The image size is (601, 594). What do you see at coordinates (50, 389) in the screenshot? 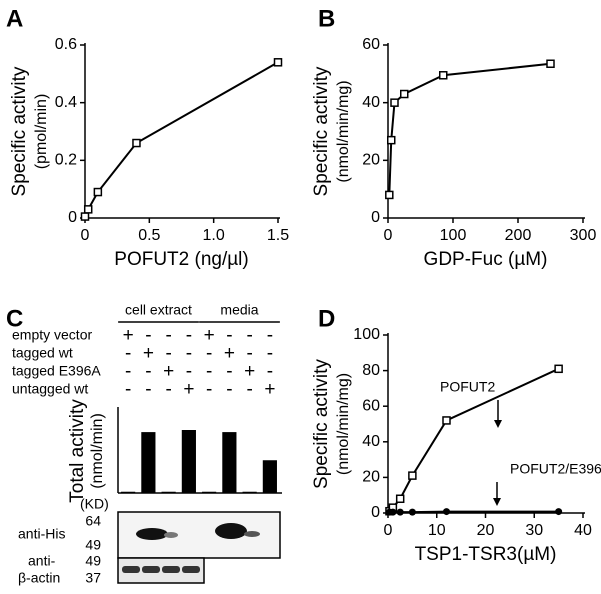
I see `row-label: untagged wt` at bounding box center [50, 389].